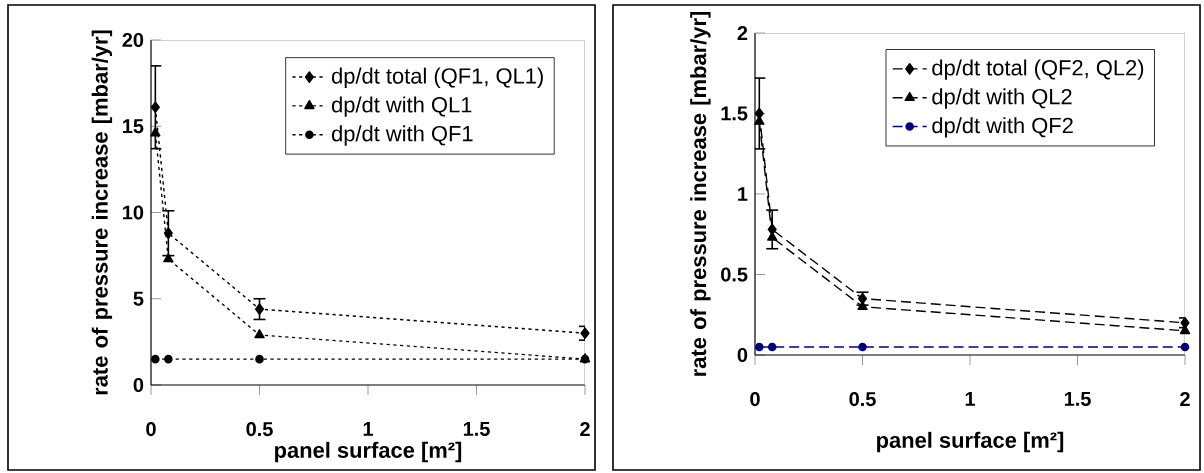 The height and width of the screenshot is (473, 1204). Describe the element at coordinates (734, 113) in the screenshot. I see `y-tick-label: 1.5` at that location.